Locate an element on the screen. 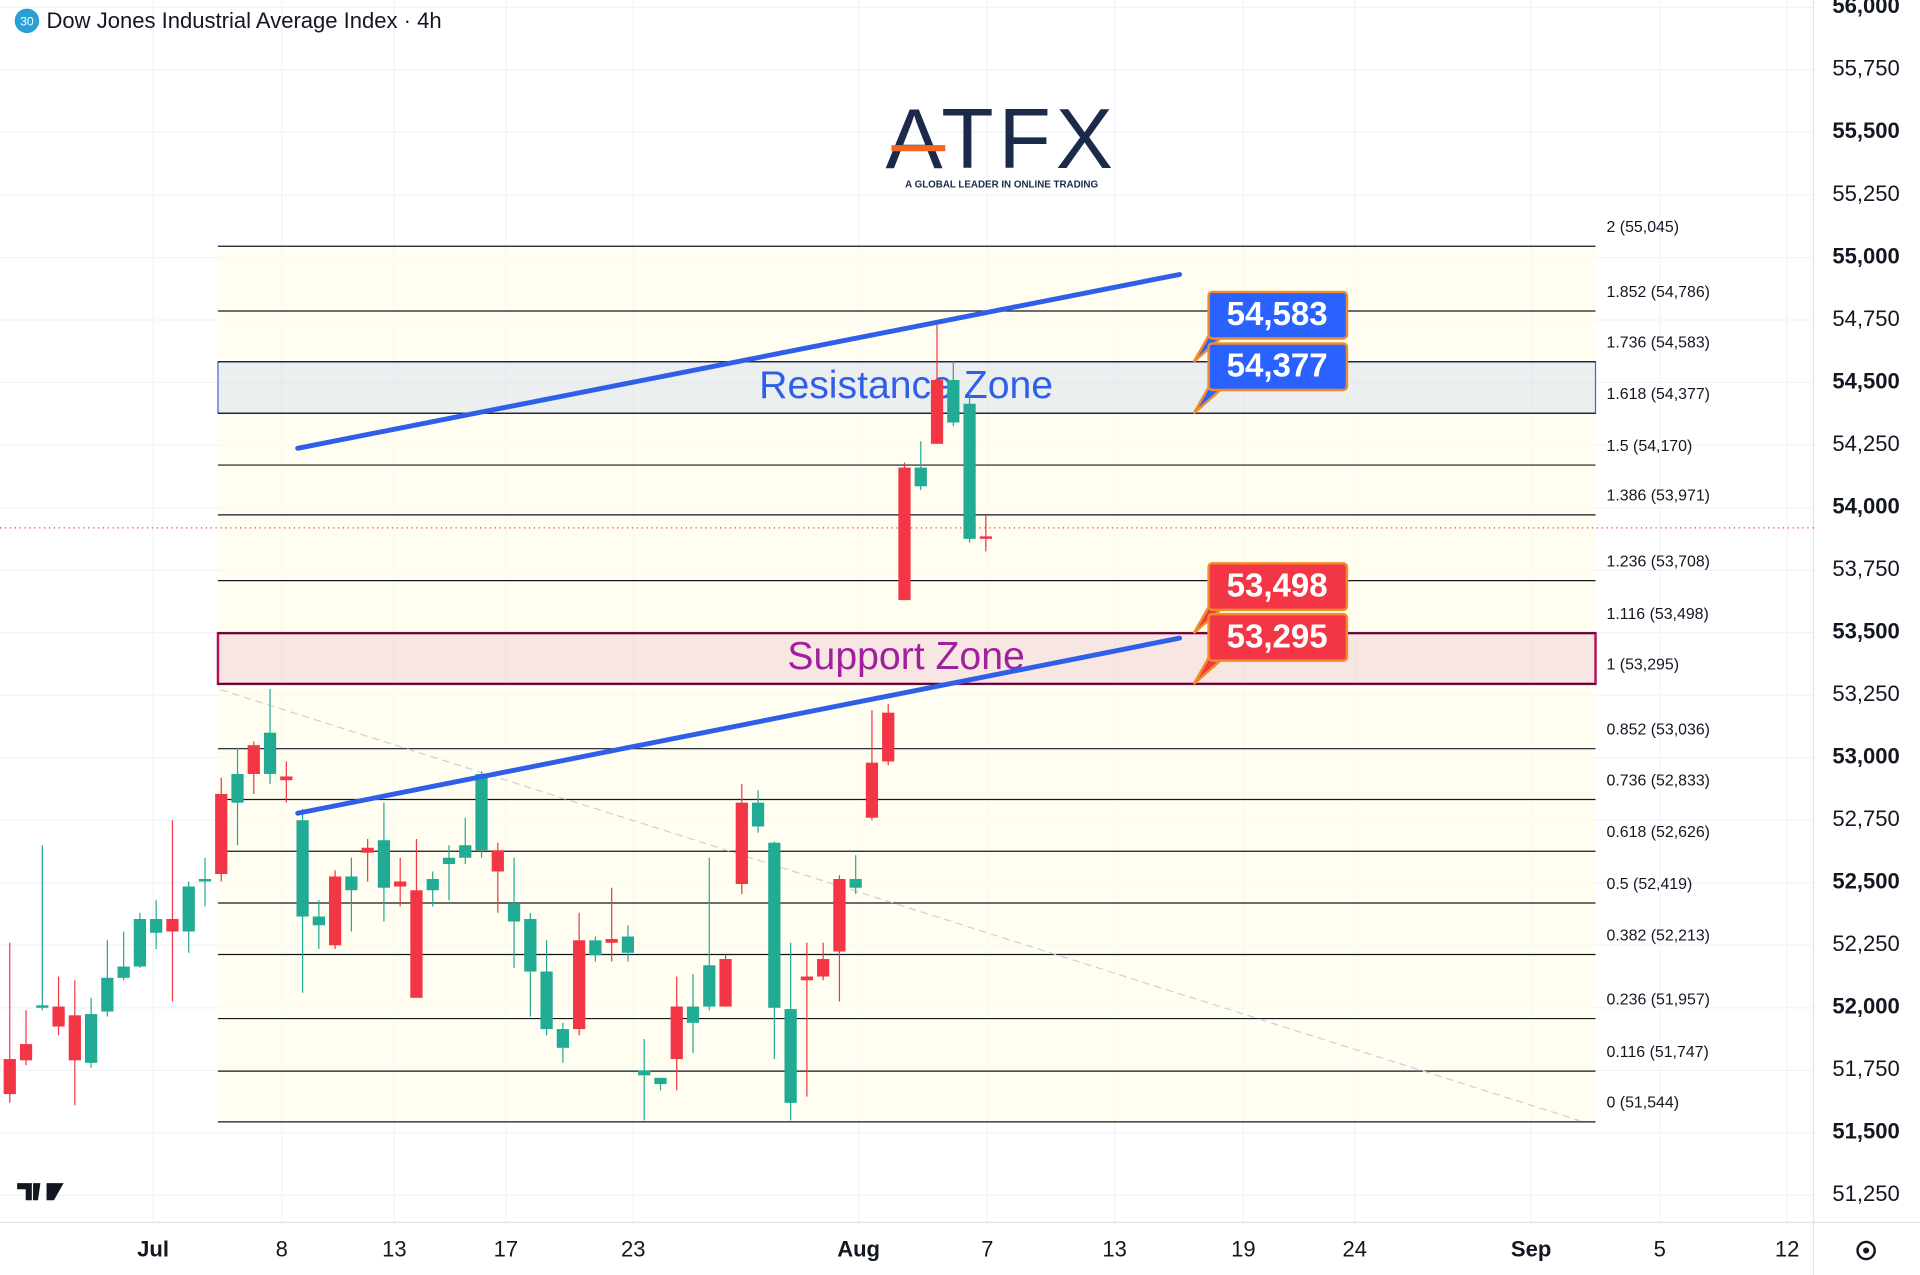 This screenshot has height=1275, width=1920. y-tick-label: 52,500 is located at coordinates (1865, 881).